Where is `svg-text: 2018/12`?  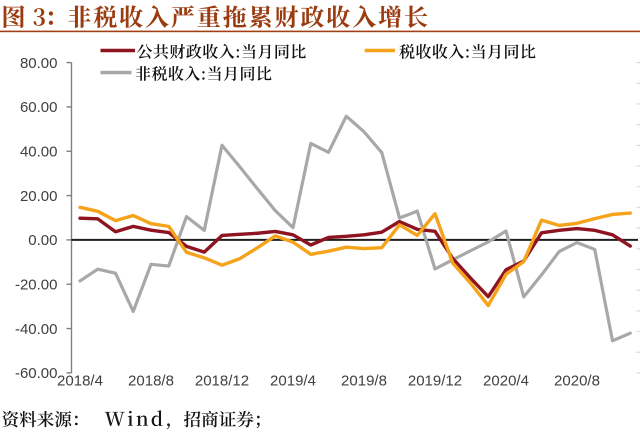 svg-text: 2018/12 is located at coordinates (222, 381).